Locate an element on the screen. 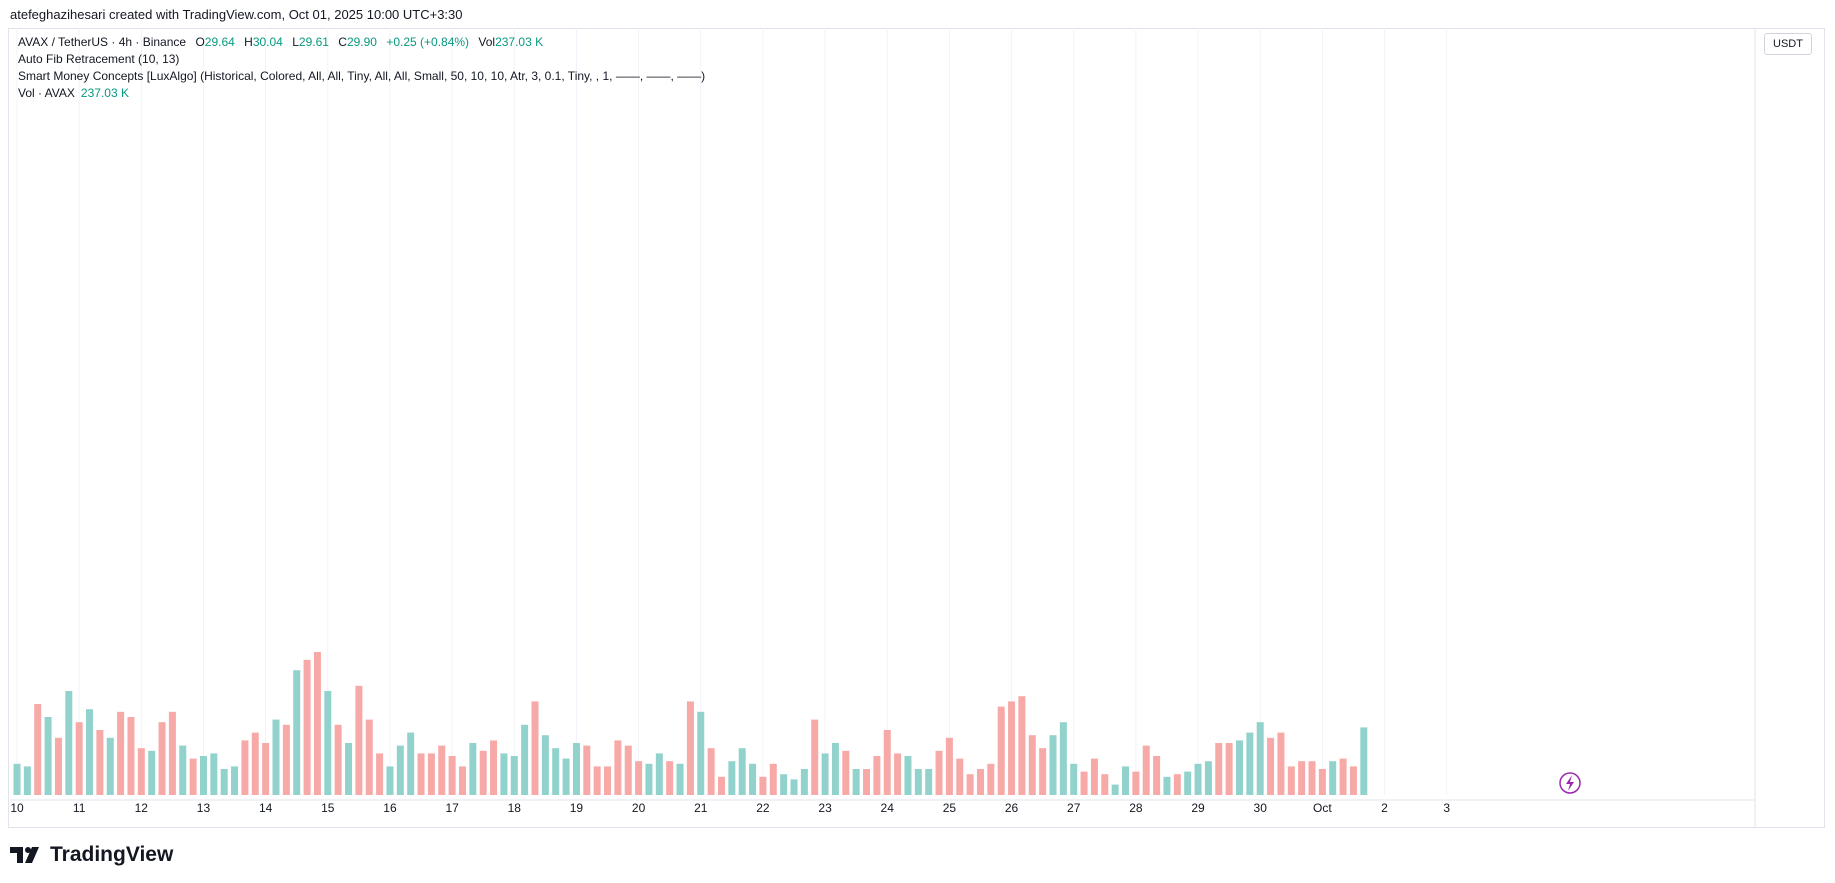 This screenshot has height=883, width=1835. legend-low-label: L is located at coordinates (295, 42).